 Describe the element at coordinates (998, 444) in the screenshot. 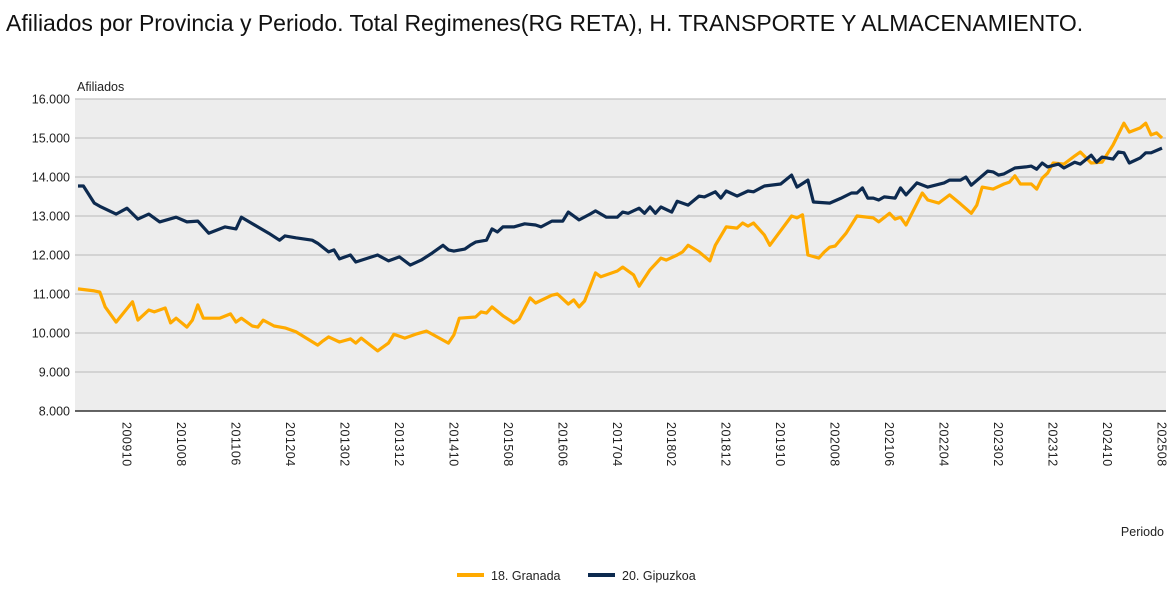

I see `x-tick-label: 202302` at that location.